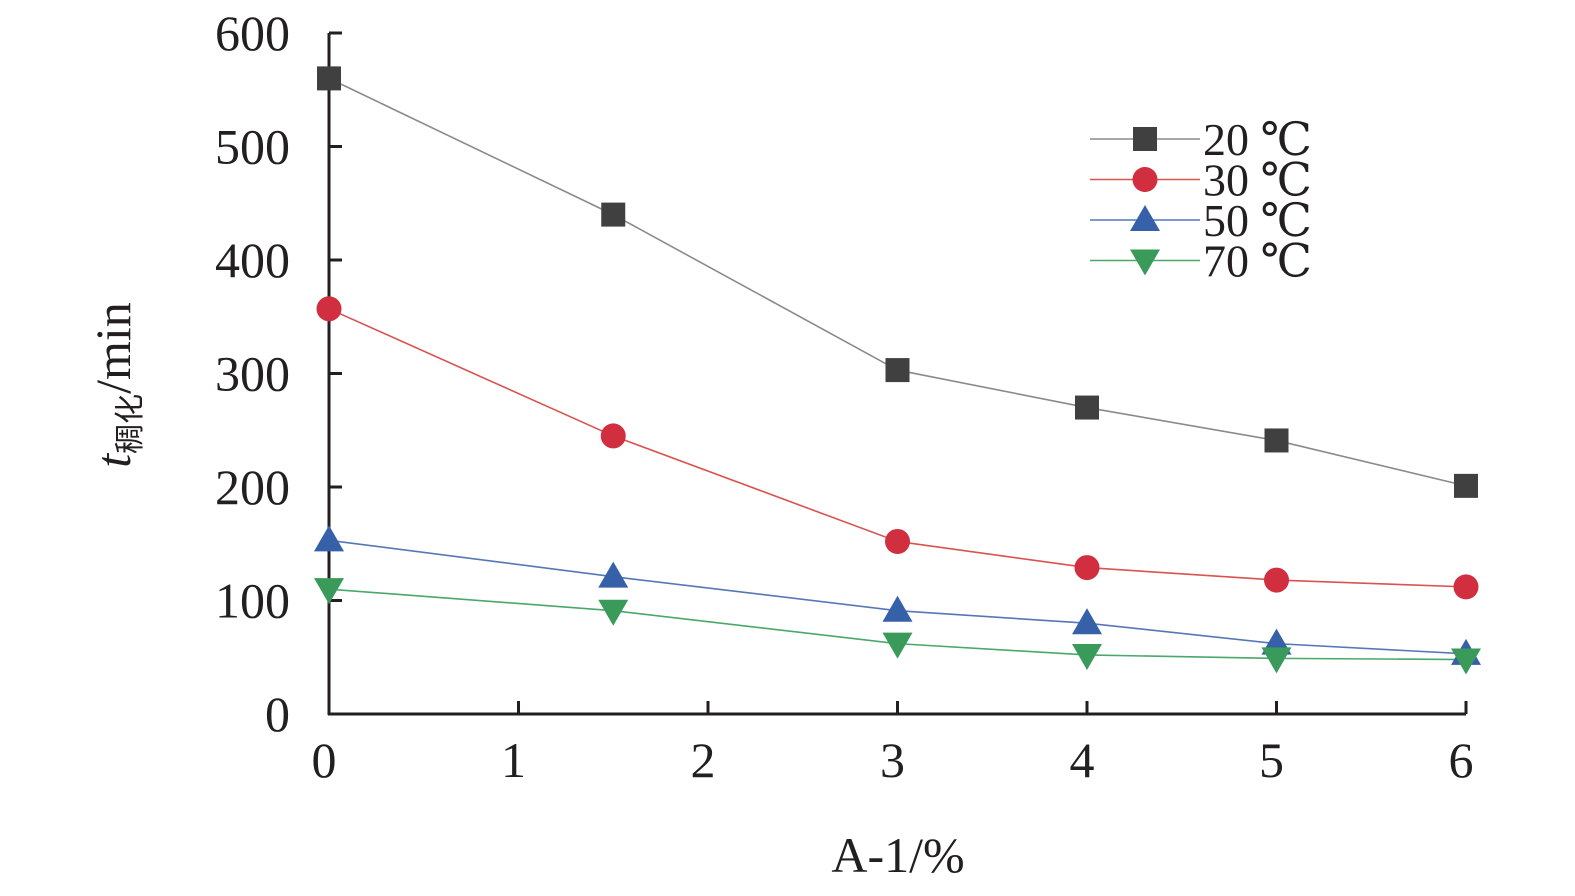 This screenshot has height=896, width=1575. Describe the element at coordinates (324, 760) in the screenshot. I see `x-tick-label: 0` at that location.